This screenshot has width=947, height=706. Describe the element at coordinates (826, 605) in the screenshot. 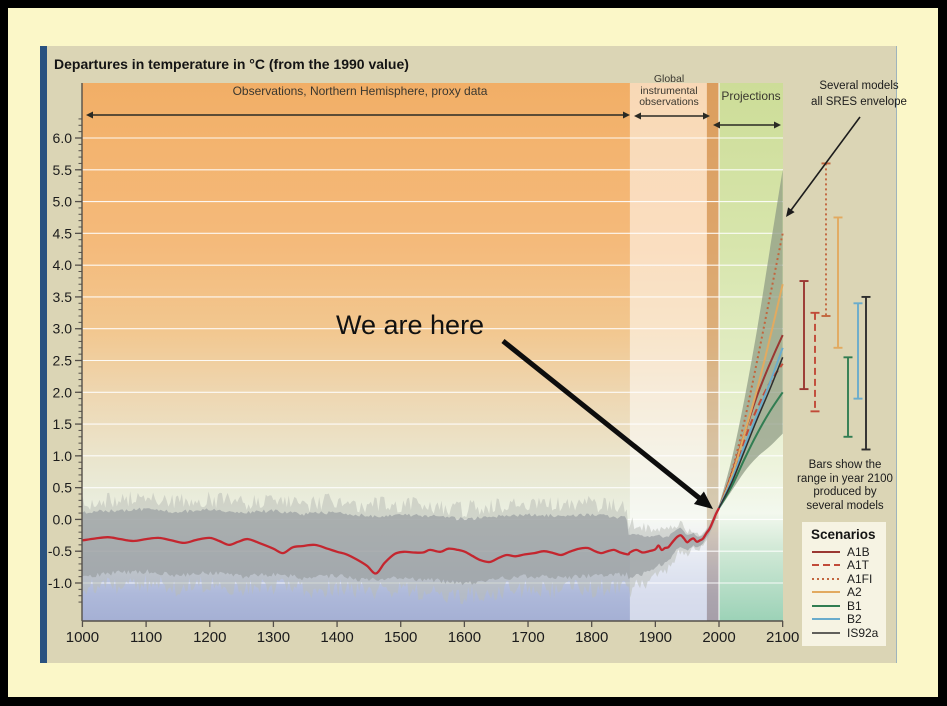

I see `legend-swatch-B1` at that location.